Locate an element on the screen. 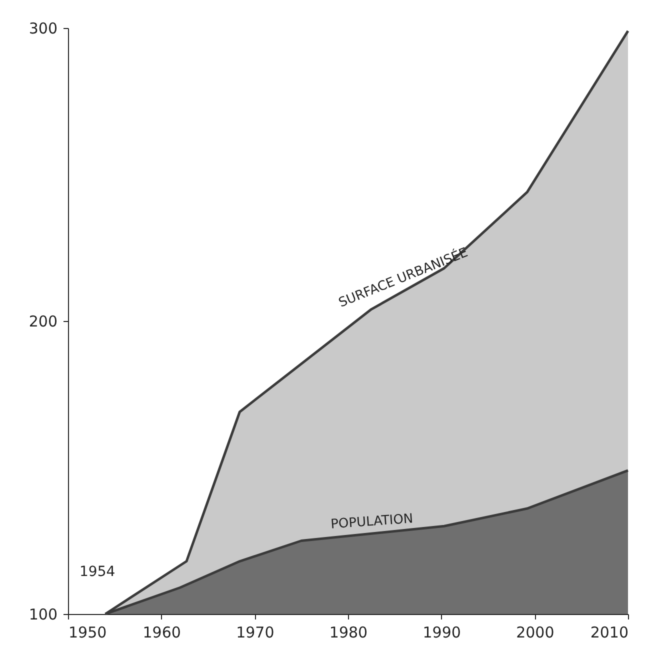  series-label: POPULATION is located at coordinates (372, 522).